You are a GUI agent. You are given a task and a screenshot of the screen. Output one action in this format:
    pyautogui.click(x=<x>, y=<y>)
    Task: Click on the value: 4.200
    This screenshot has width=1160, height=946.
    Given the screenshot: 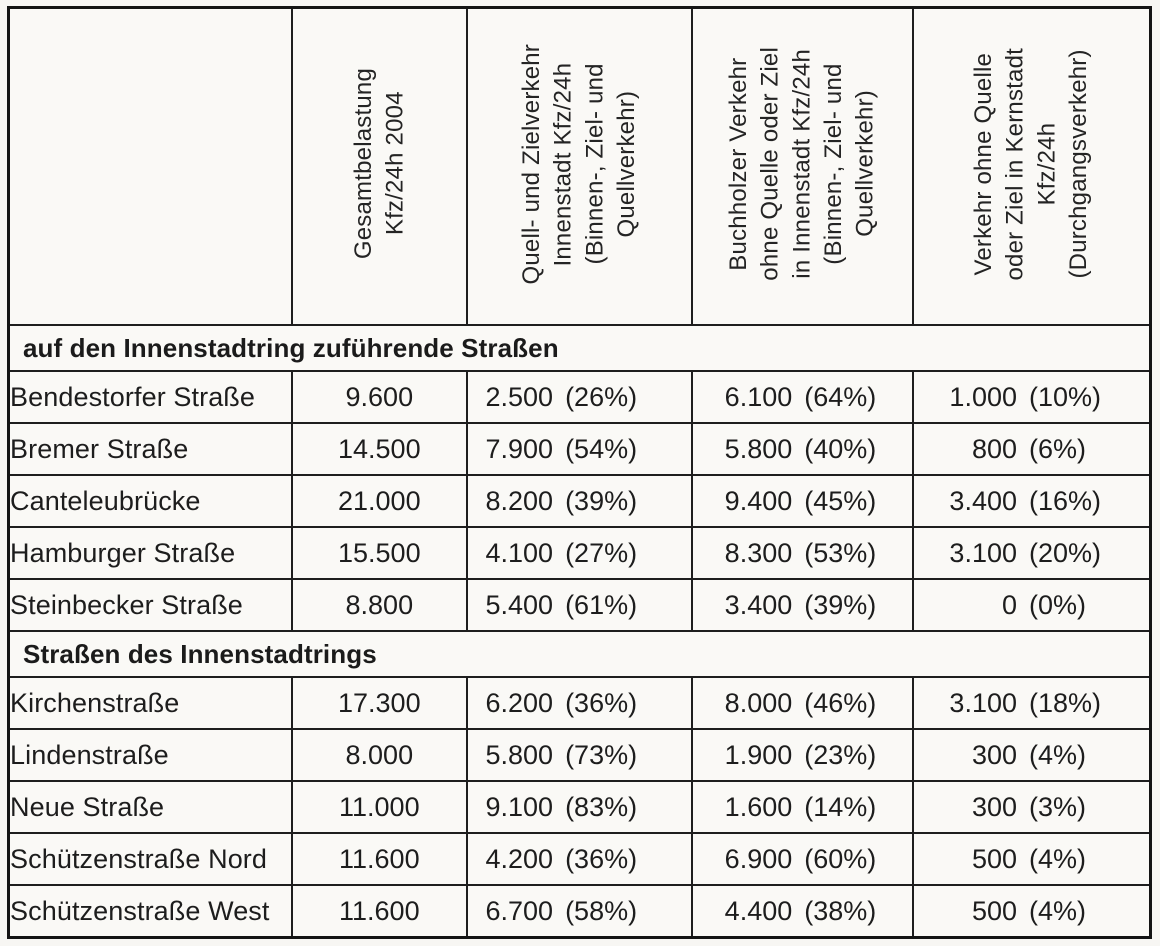 What is the action you would take?
    pyautogui.click(x=519, y=858)
    